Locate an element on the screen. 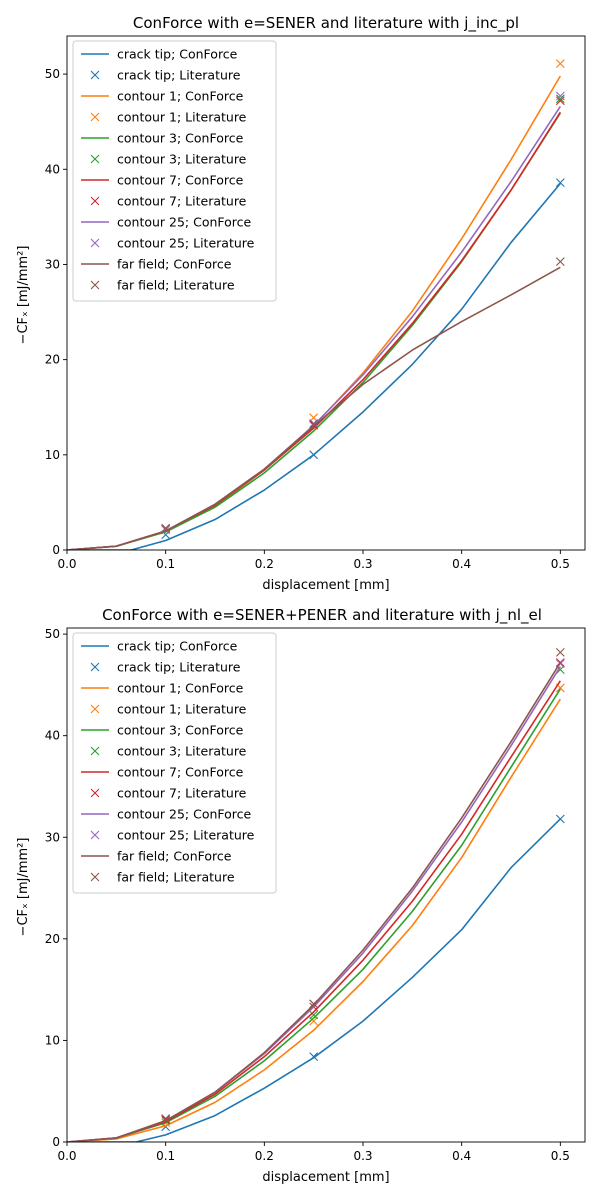  legend-item: contour 3; ConForce is located at coordinates (162, 730).